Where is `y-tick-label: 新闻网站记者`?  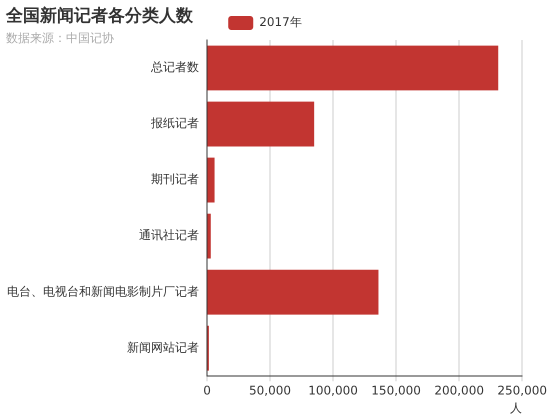
y-tick-label: 新闻网站记者 is located at coordinates (163, 347).